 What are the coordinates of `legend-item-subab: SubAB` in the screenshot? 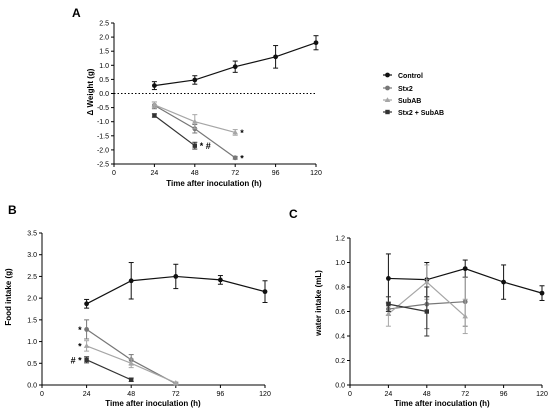 It's located at (402, 101).